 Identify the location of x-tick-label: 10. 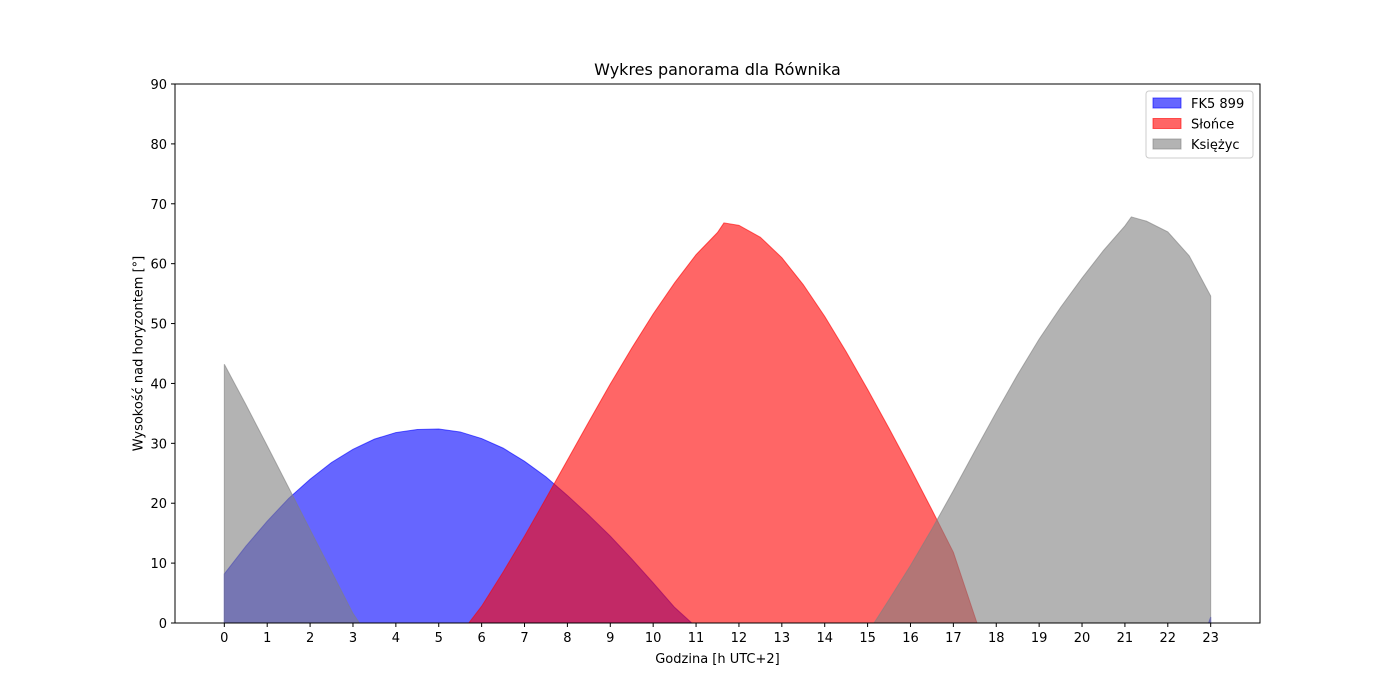
(653, 638).